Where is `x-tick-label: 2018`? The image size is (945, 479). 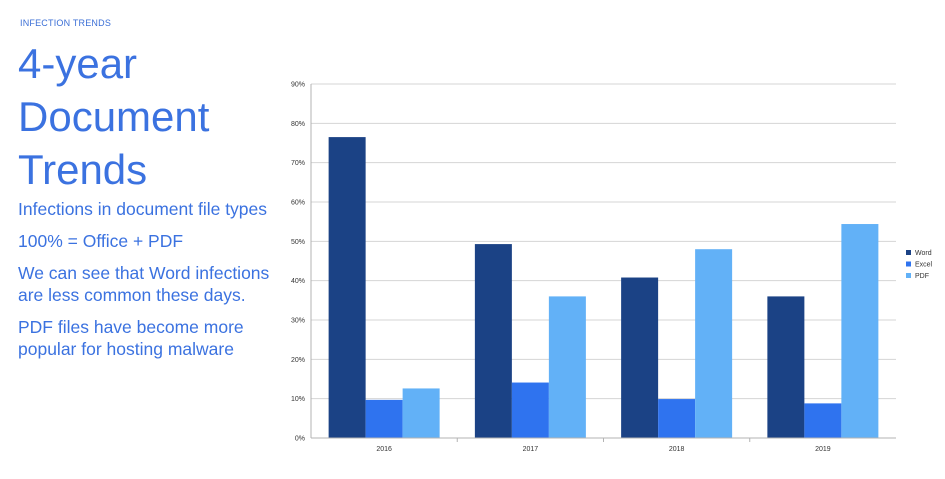
x-tick-label: 2018 is located at coordinates (677, 449).